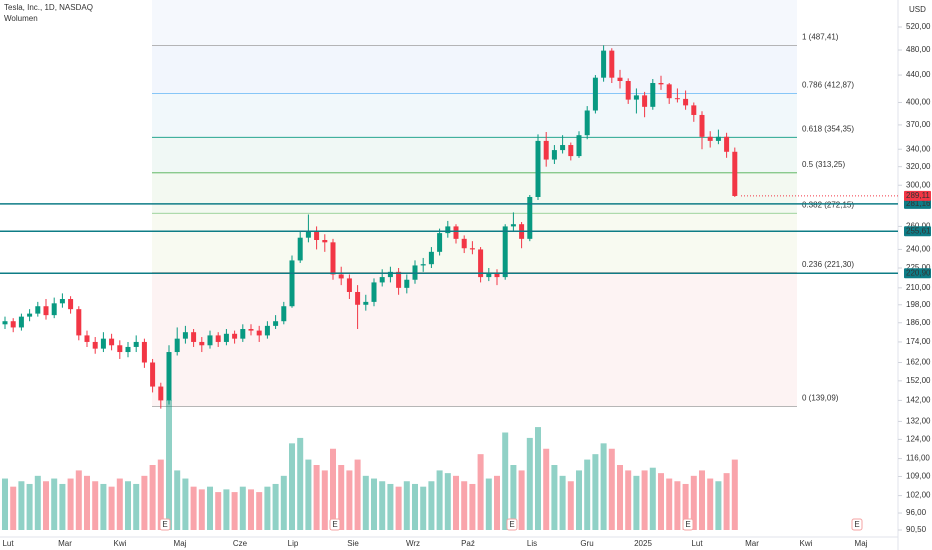 The height and width of the screenshot is (550, 932). Describe the element at coordinates (918, 102) in the screenshot. I see `y-tick-label: 400,00` at that location.